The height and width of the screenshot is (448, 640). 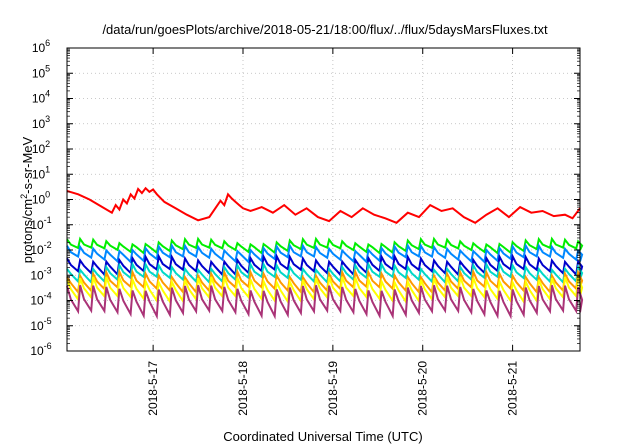 What do you see at coordinates (41, 97) in the screenshot?
I see `y-tick-label: 10⁴` at bounding box center [41, 97].